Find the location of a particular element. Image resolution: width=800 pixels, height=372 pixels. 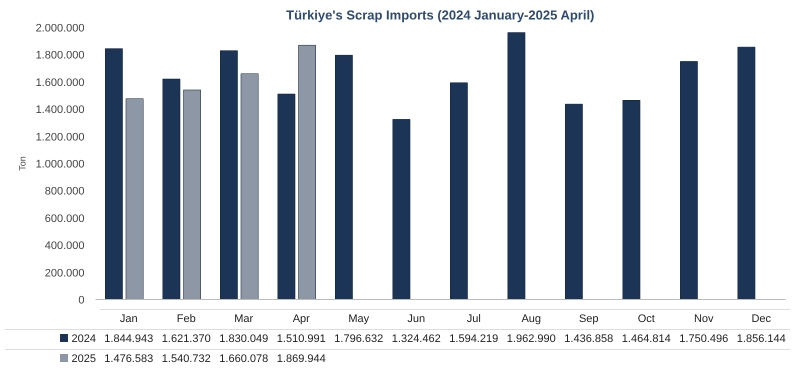

data-label: 1.510.991 is located at coordinates (301, 340).